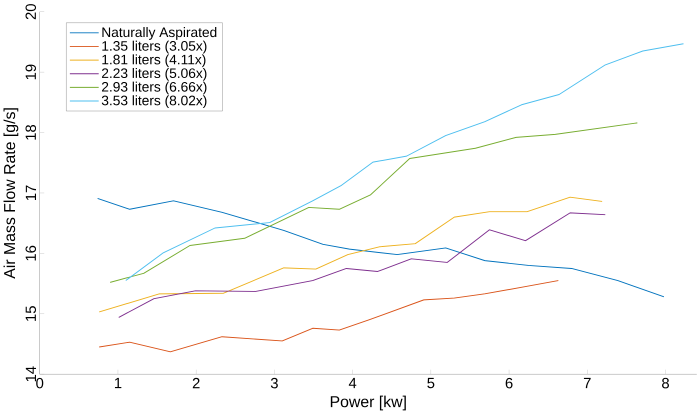 Image resolution: width=697 pixels, height=414 pixels. I want to click on x-tick-label: 4, so click(352, 383).